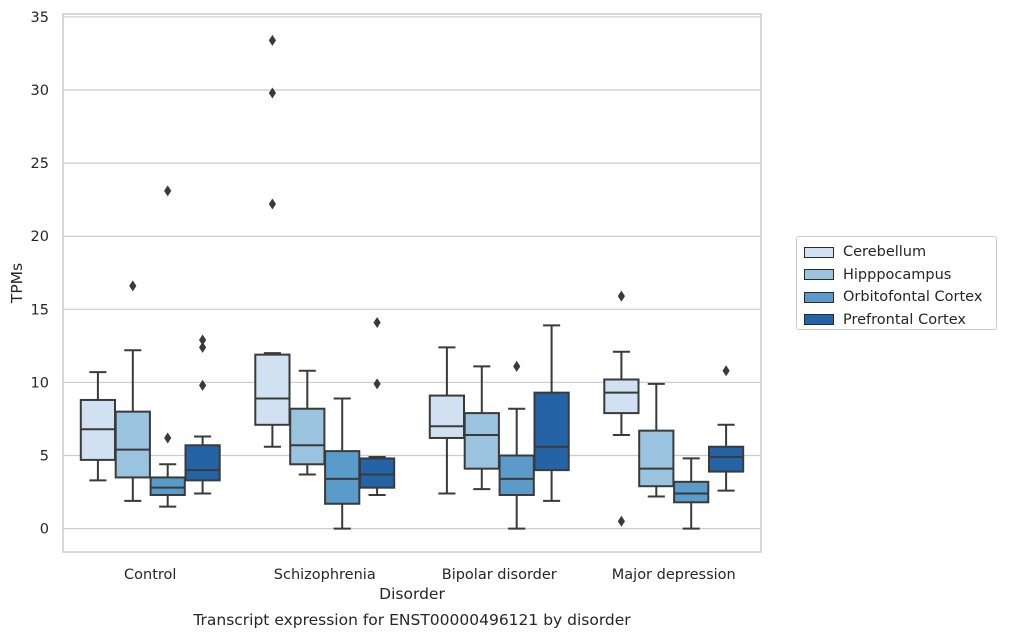 This screenshot has height=639, width=1009. What do you see at coordinates (885, 252) in the screenshot?
I see `legend-label: Cerebellum` at bounding box center [885, 252].